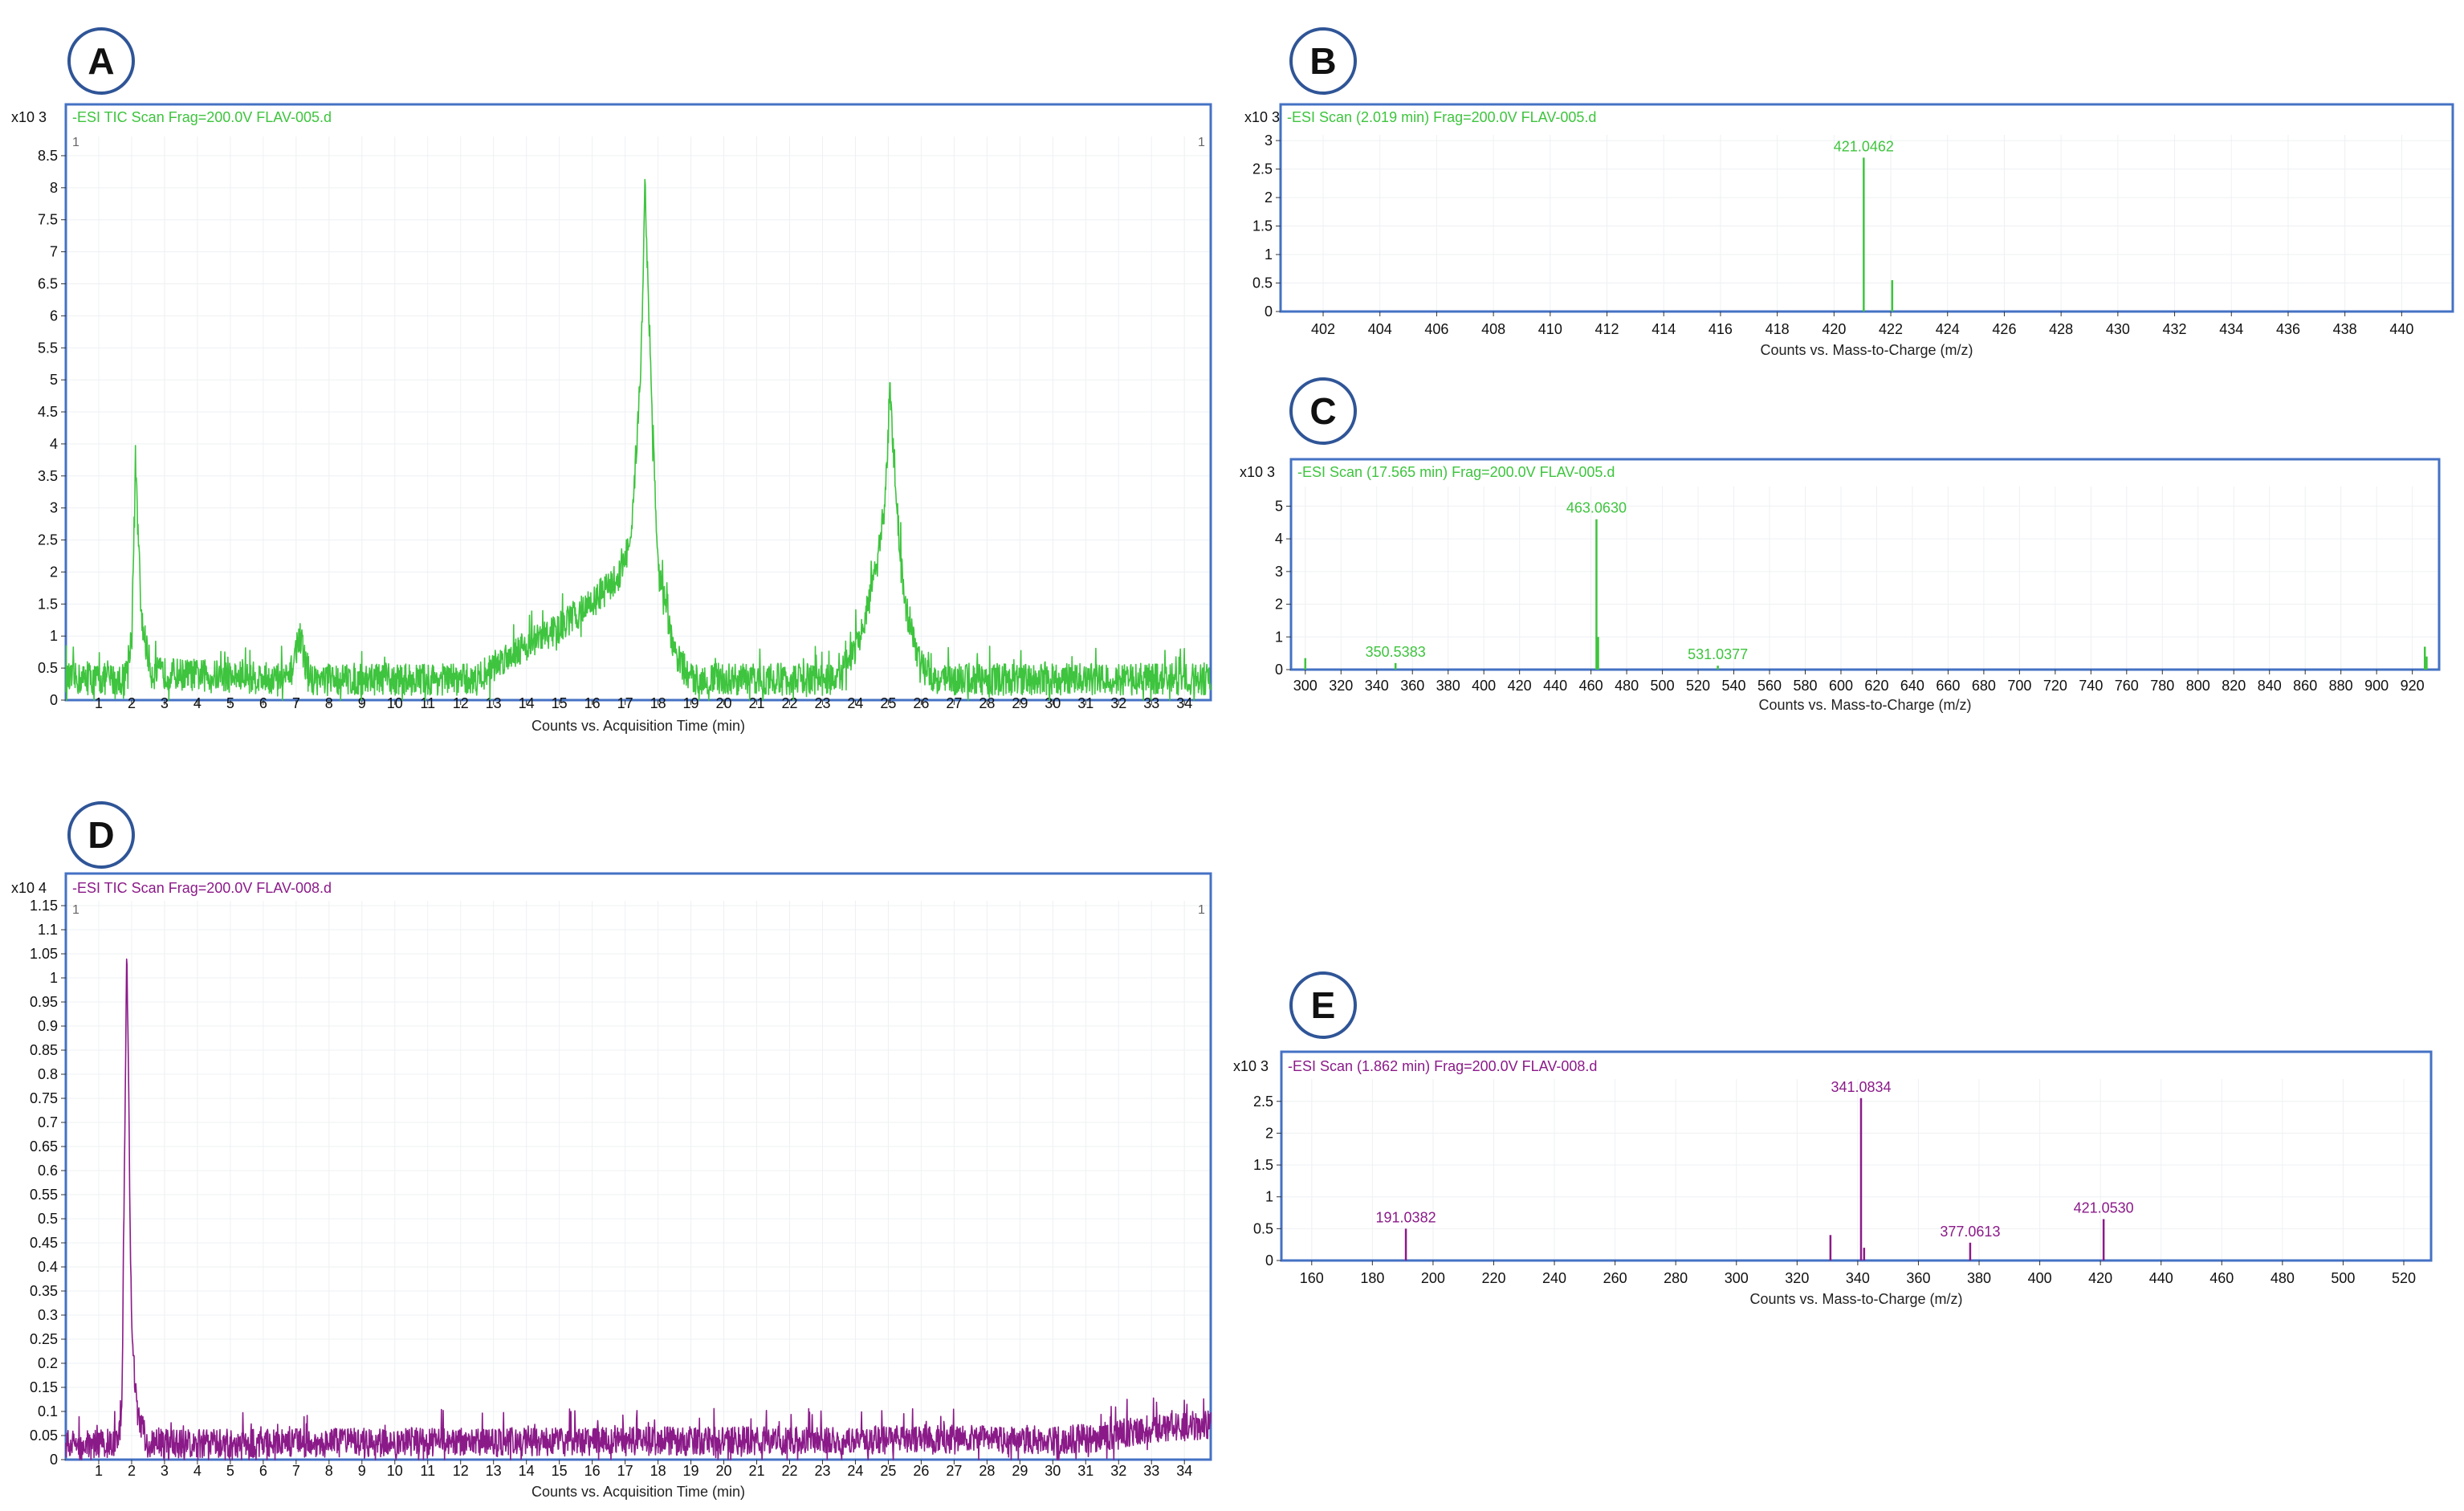  What do you see at coordinates (2221, 1278) in the screenshot?
I see `x-tick-label: 460` at bounding box center [2221, 1278].